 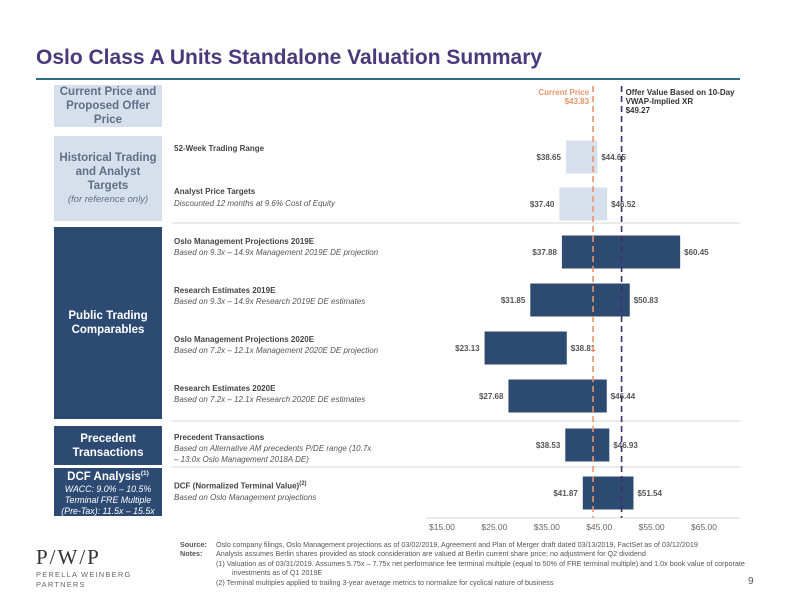 I want to click on low-value-label: $31.85, so click(x=513, y=300).